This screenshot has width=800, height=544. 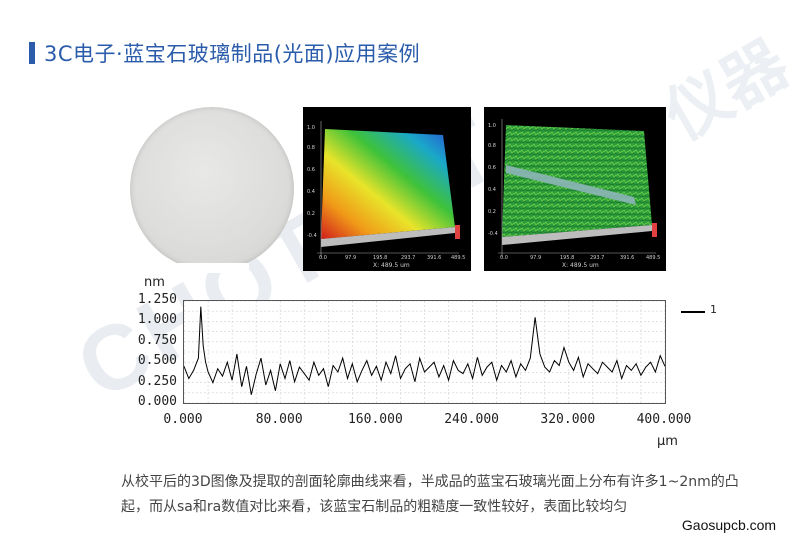 What do you see at coordinates (212, 268) in the screenshot?
I see `wafer-flat-edge` at bounding box center [212, 268].